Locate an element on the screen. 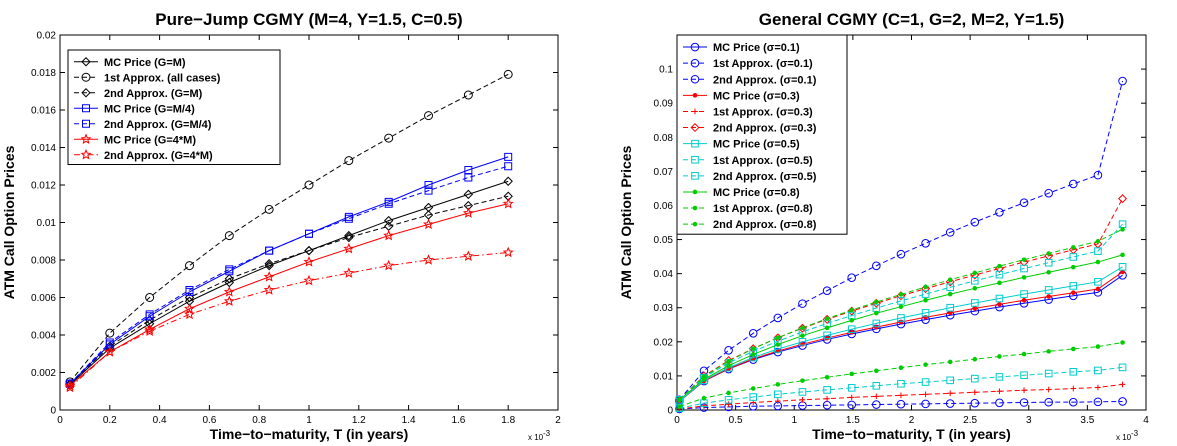 The image size is (1177, 446). y-tick-label: 0.008 is located at coordinates (43, 261).